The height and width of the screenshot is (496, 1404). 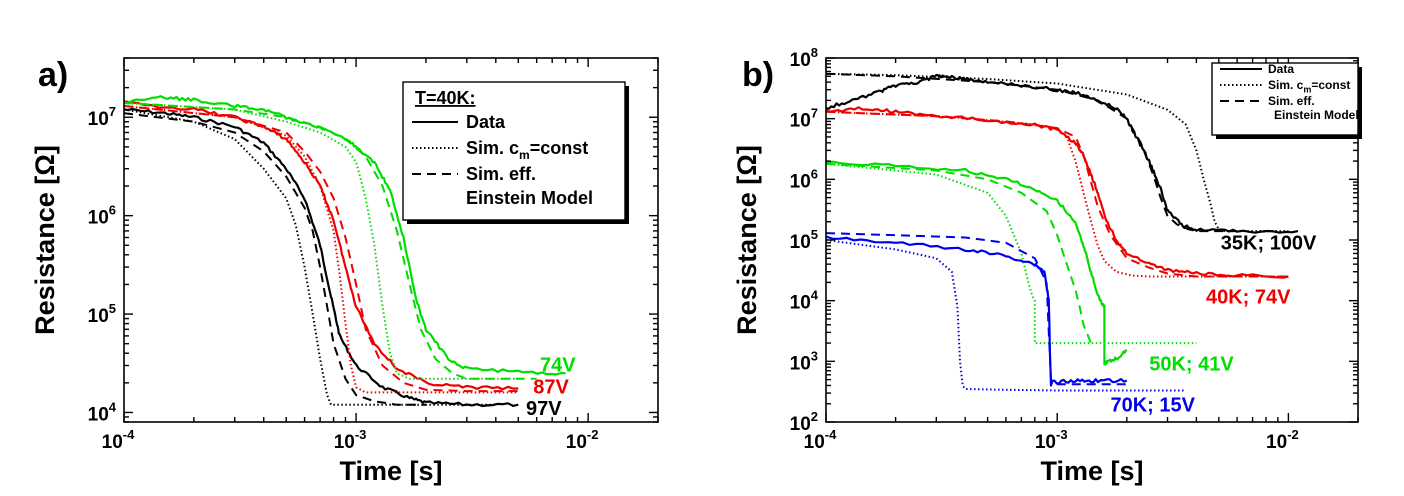 I want to click on panel-label: a), so click(x=53, y=75).